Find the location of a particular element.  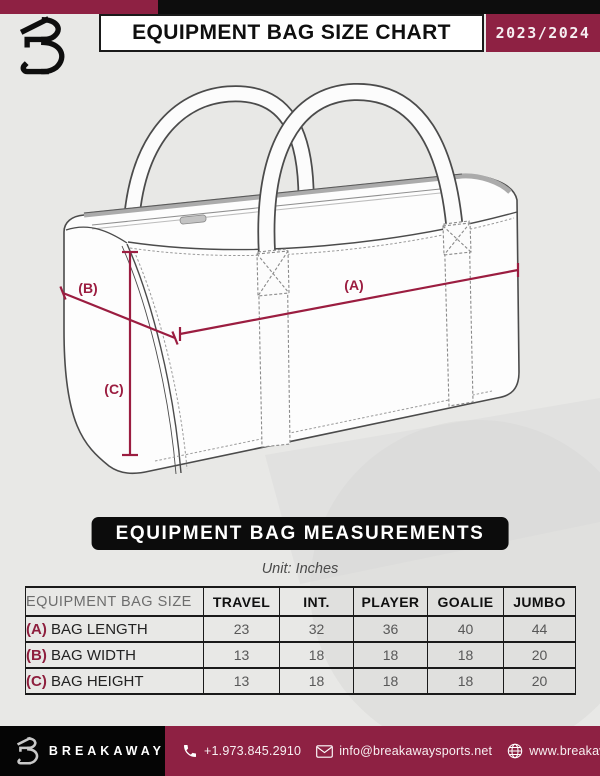

row-label-height: (C) BAG HEIGHT is located at coordinates (114, 681).